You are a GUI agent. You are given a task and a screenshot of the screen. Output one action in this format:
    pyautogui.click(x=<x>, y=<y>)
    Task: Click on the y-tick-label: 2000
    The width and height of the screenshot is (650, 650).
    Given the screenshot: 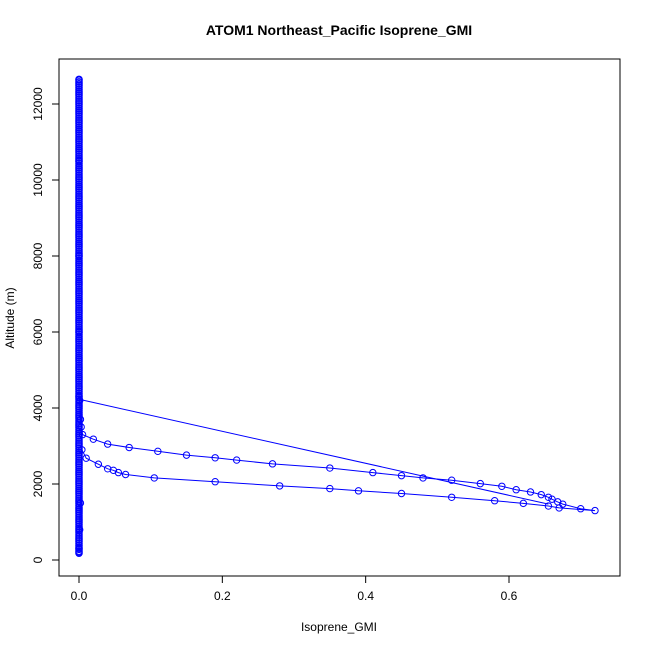 What is the action you would take?
    pyautogui.click(x=38, y=483)
    